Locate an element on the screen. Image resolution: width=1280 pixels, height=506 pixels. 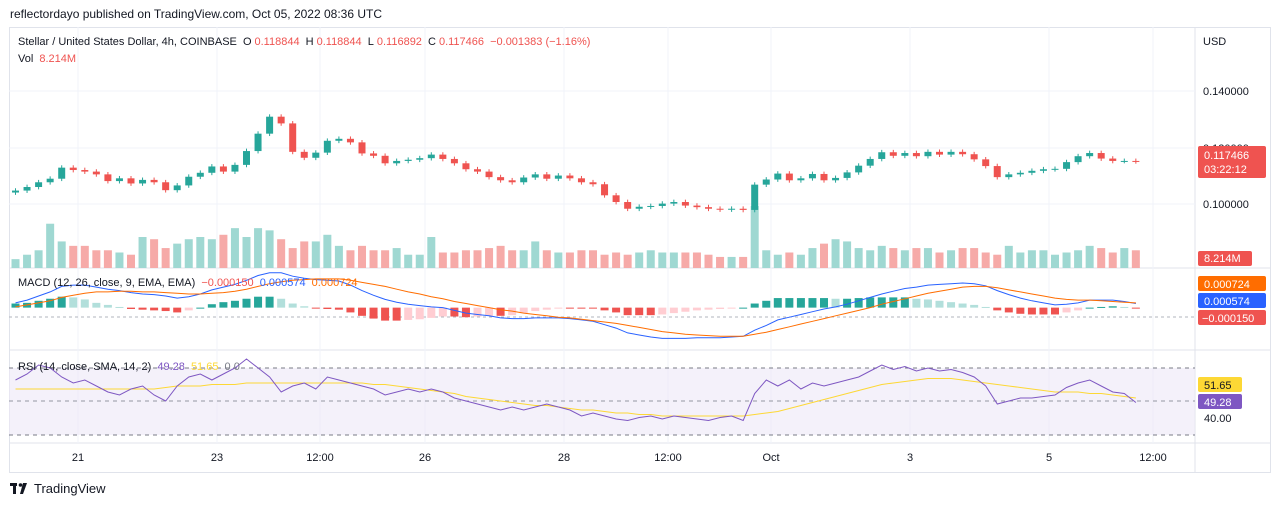
open-label: O is located at coordinates (247, 42).